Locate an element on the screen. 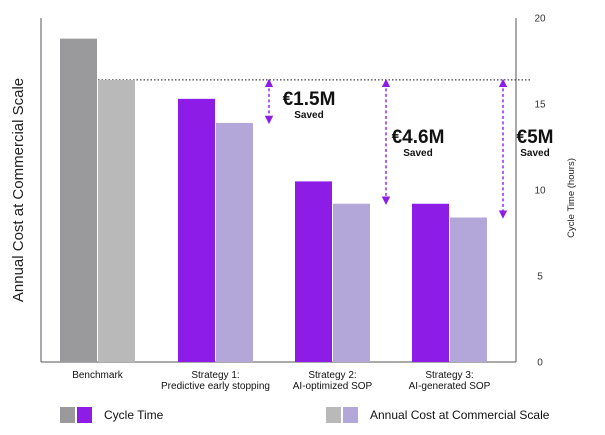  legend-swatch-0-a is located at coordinates (67, 415).